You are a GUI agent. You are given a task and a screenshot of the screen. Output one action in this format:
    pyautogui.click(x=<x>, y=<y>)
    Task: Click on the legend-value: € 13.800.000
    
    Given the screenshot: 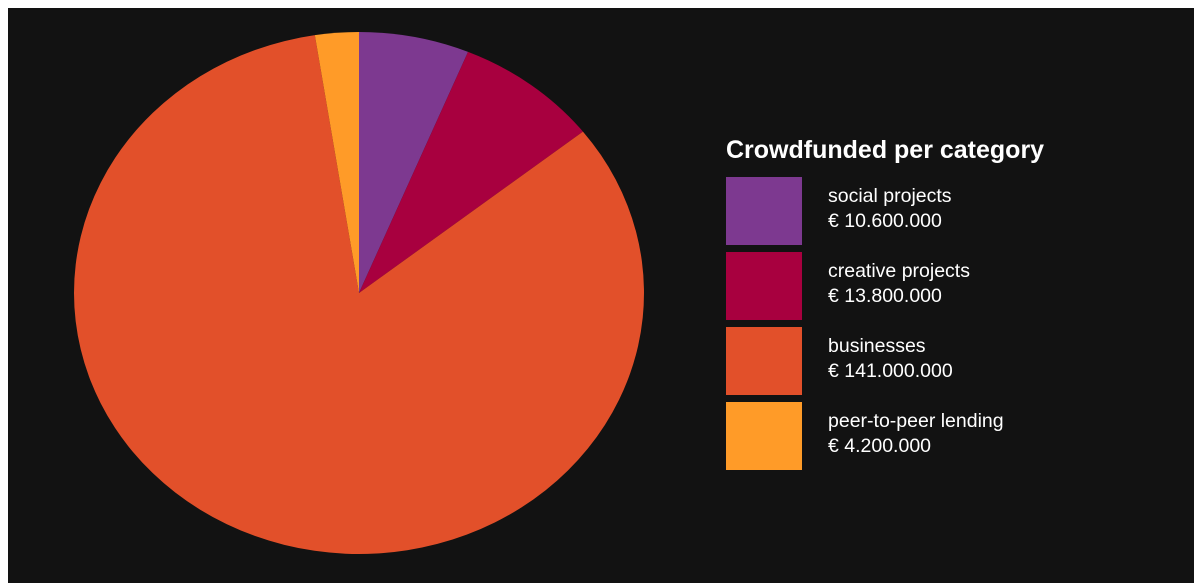 What is the action you would take?
    pyautogui.click(x=885, y=296)
    